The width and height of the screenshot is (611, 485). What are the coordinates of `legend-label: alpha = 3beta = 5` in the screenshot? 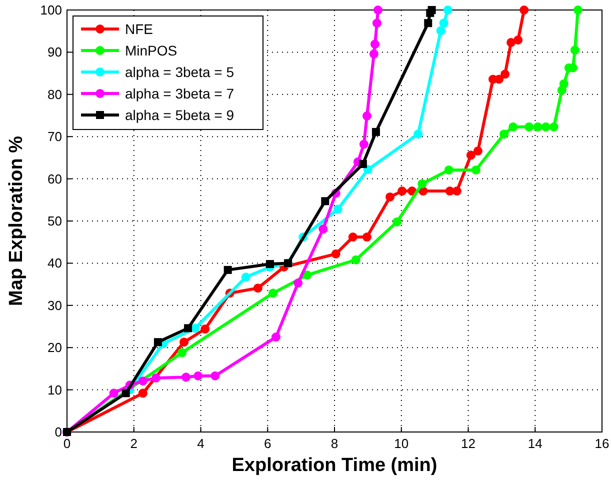 It's located at (179, 72).